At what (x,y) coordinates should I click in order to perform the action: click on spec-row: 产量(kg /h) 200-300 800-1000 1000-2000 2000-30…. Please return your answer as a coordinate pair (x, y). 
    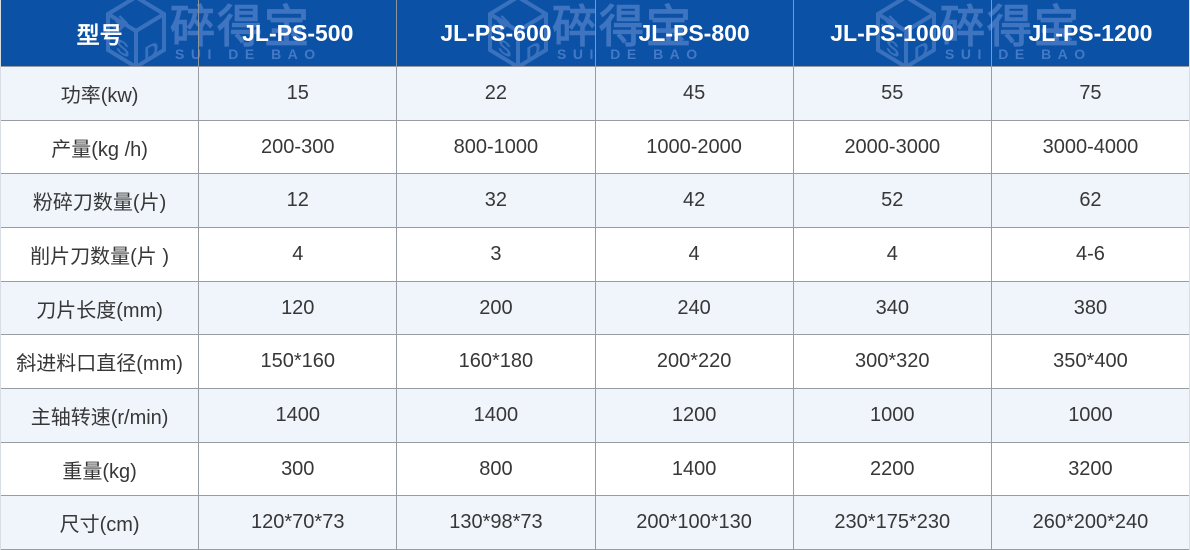
    Looking at the image, I should click on (595, 147).